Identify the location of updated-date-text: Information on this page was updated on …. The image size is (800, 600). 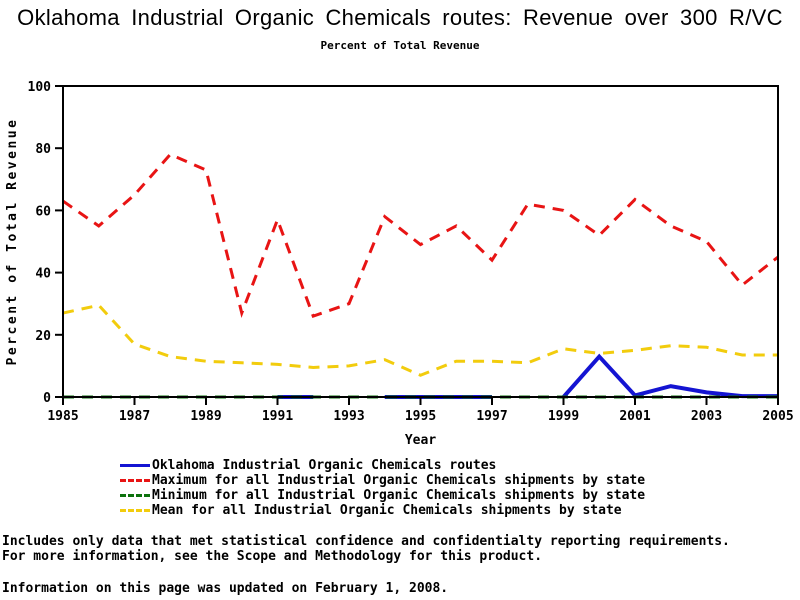
(225, 588).